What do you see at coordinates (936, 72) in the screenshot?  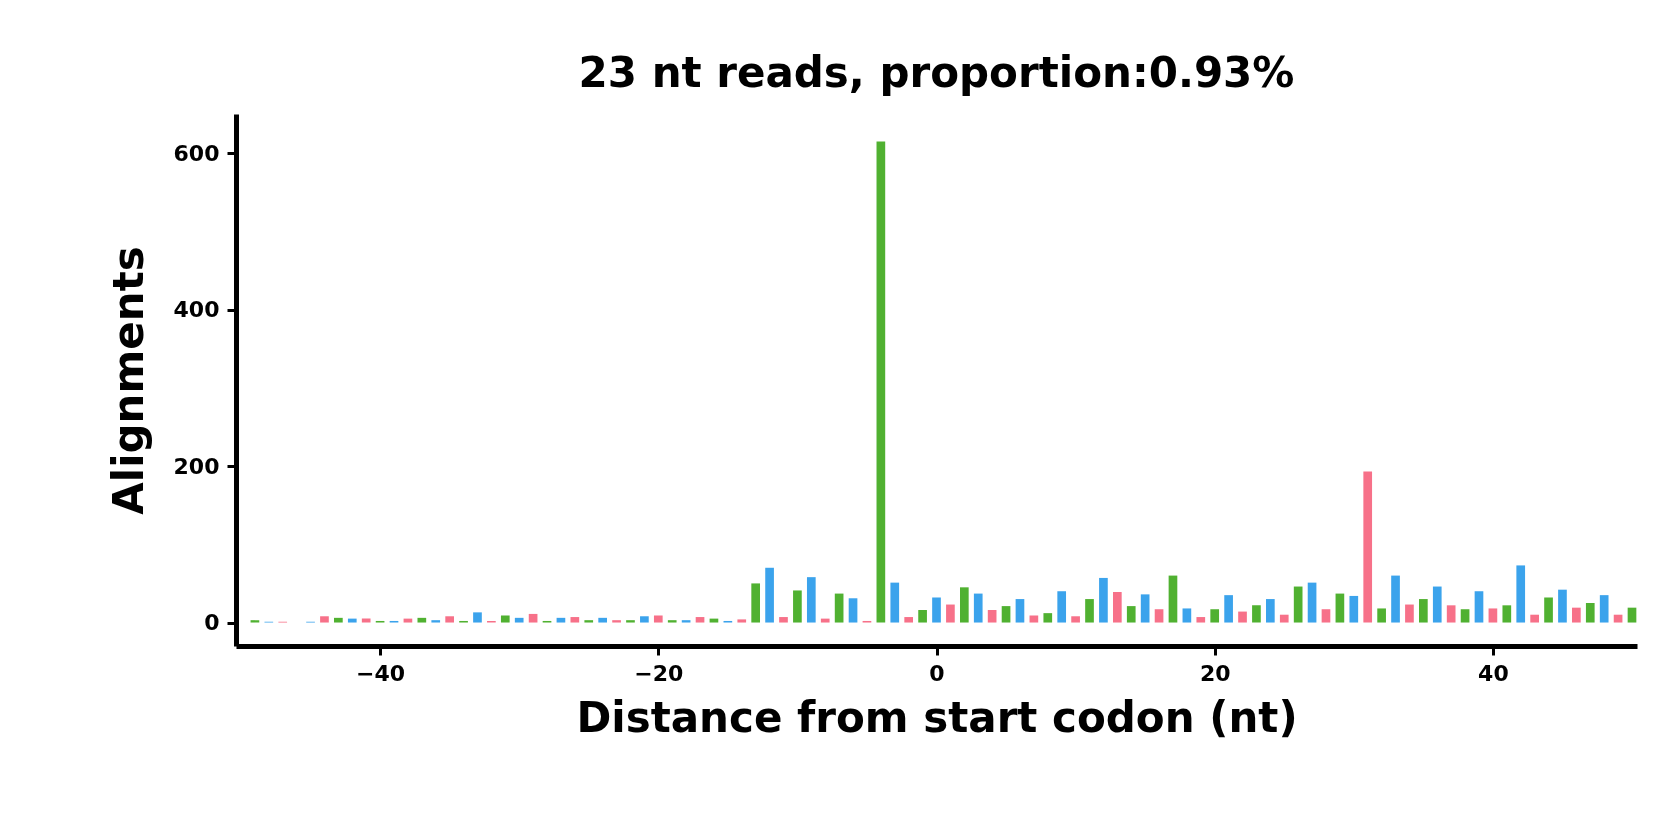 I see `chart-title: 23 nt reads, proportion:0.93%` at bounding box center [936, 72].